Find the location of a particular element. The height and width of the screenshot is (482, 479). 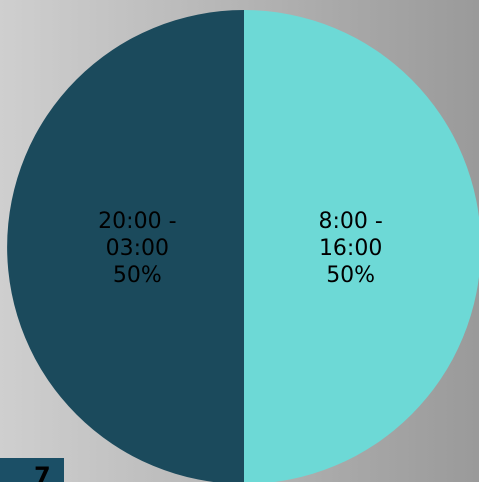

pie-slice-label-1: 20:00 -03:00 50% is located at coordinates (137, 248).